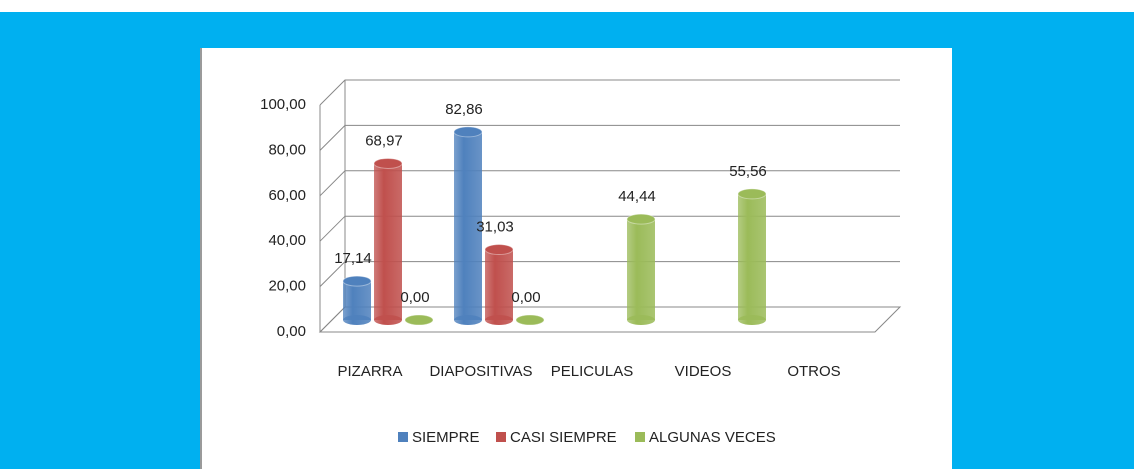 The width and height of the screenshot is (1134, 474). Describe the element at coordinates (353, 258) in the screenshot. I see `data-label: 17,14` at that location.